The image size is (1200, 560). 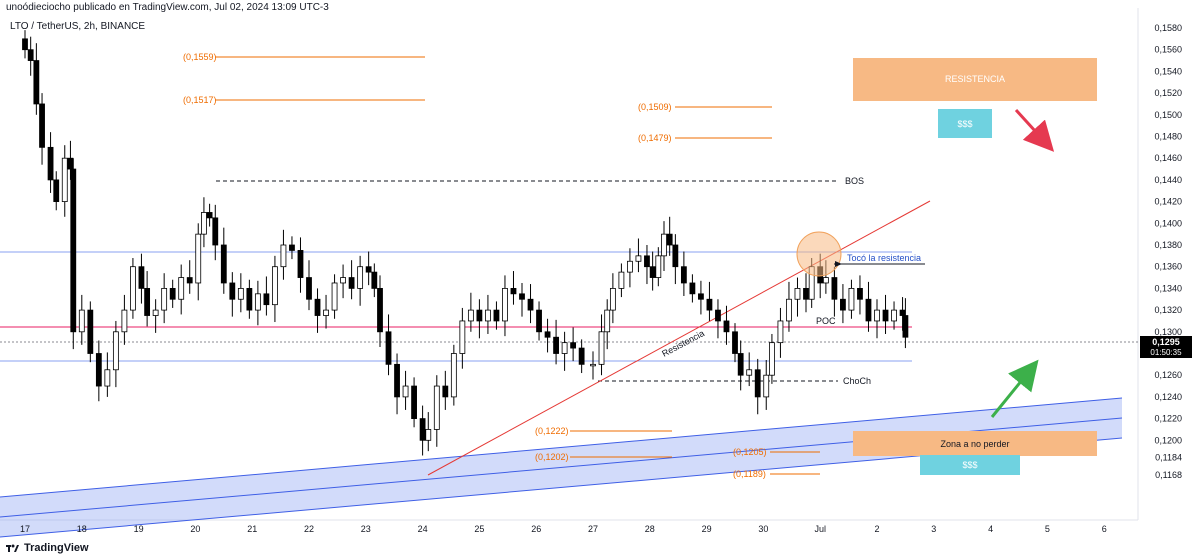 I want to click on time-tick-label: 19, so click(x=139, y=529).